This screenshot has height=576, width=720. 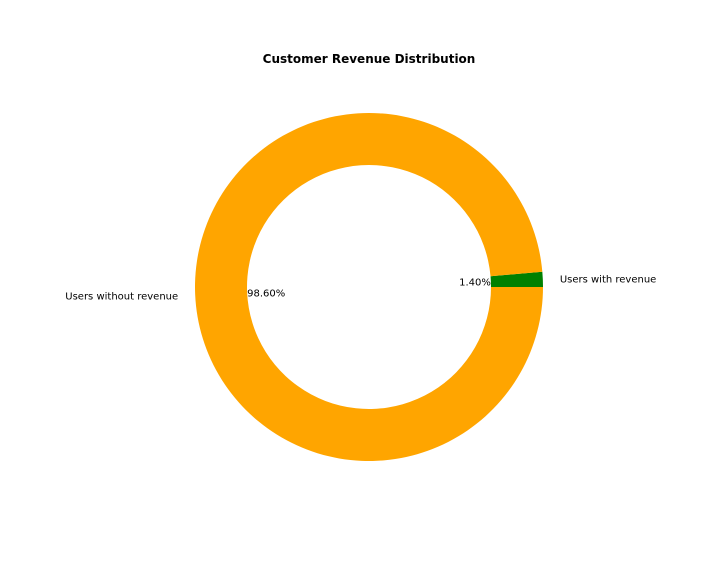 What do you see at coordinates (516, 279) in the screenshot?
I see `slice-users-with-revenue` at bounding box center [516, 279].